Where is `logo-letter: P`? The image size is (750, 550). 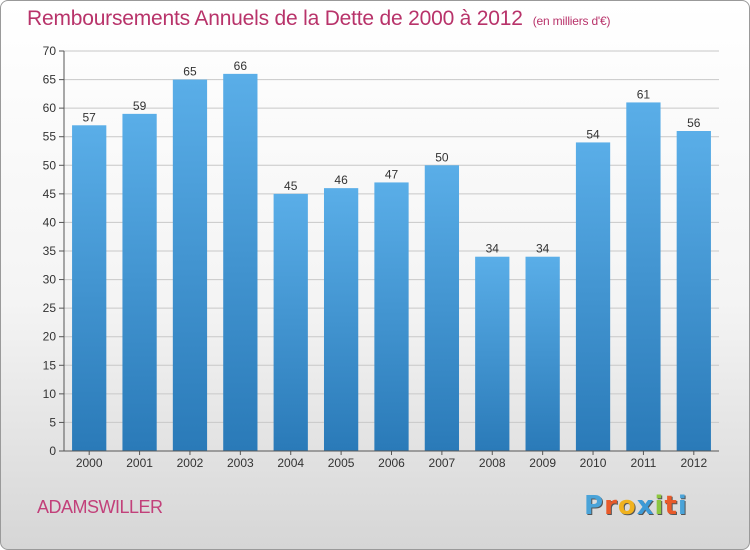 logo-letter: P is located at coordinates (594, 506).